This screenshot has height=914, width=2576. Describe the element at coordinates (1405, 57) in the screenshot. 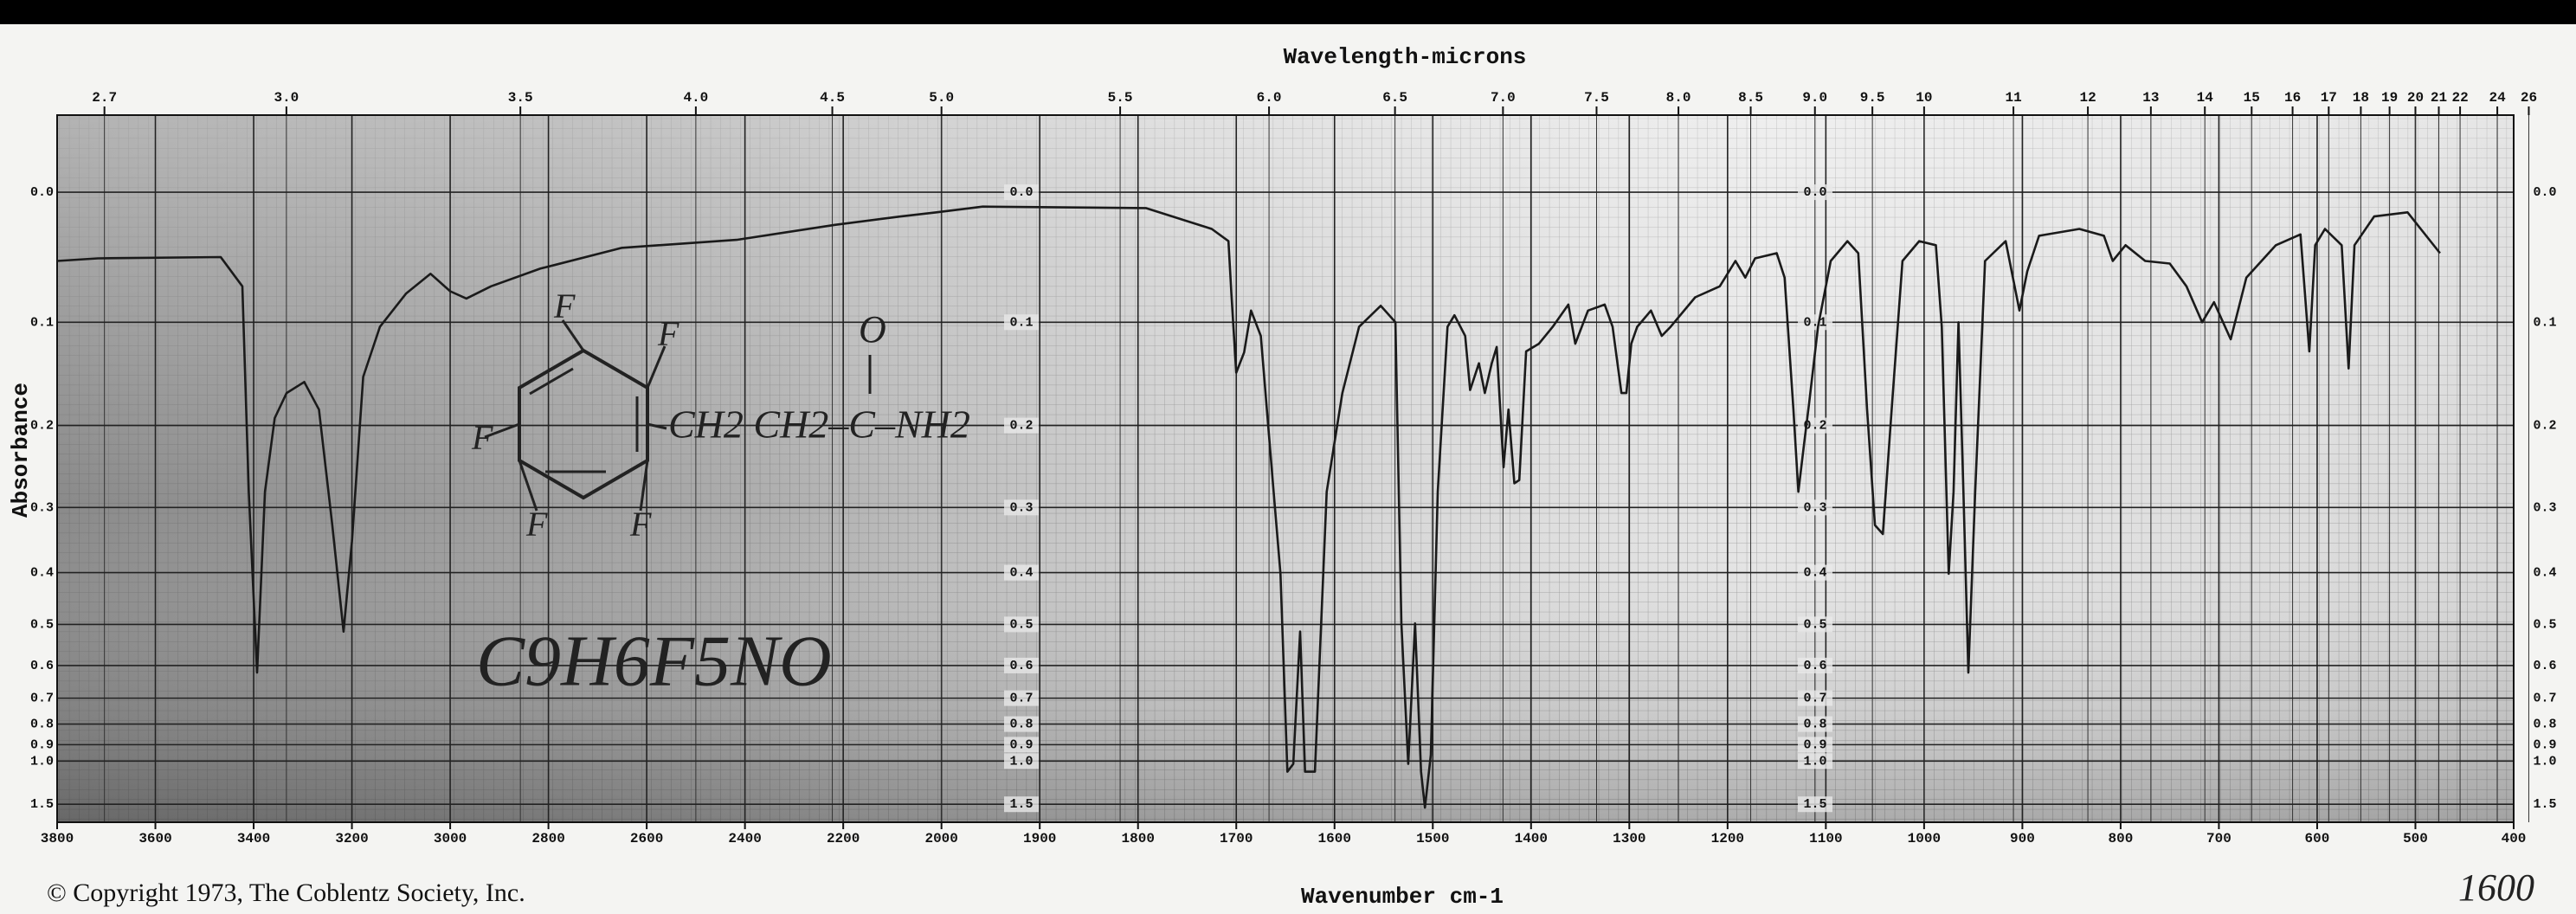

I see `top-axis-title: Wavelength-microns` at that location.